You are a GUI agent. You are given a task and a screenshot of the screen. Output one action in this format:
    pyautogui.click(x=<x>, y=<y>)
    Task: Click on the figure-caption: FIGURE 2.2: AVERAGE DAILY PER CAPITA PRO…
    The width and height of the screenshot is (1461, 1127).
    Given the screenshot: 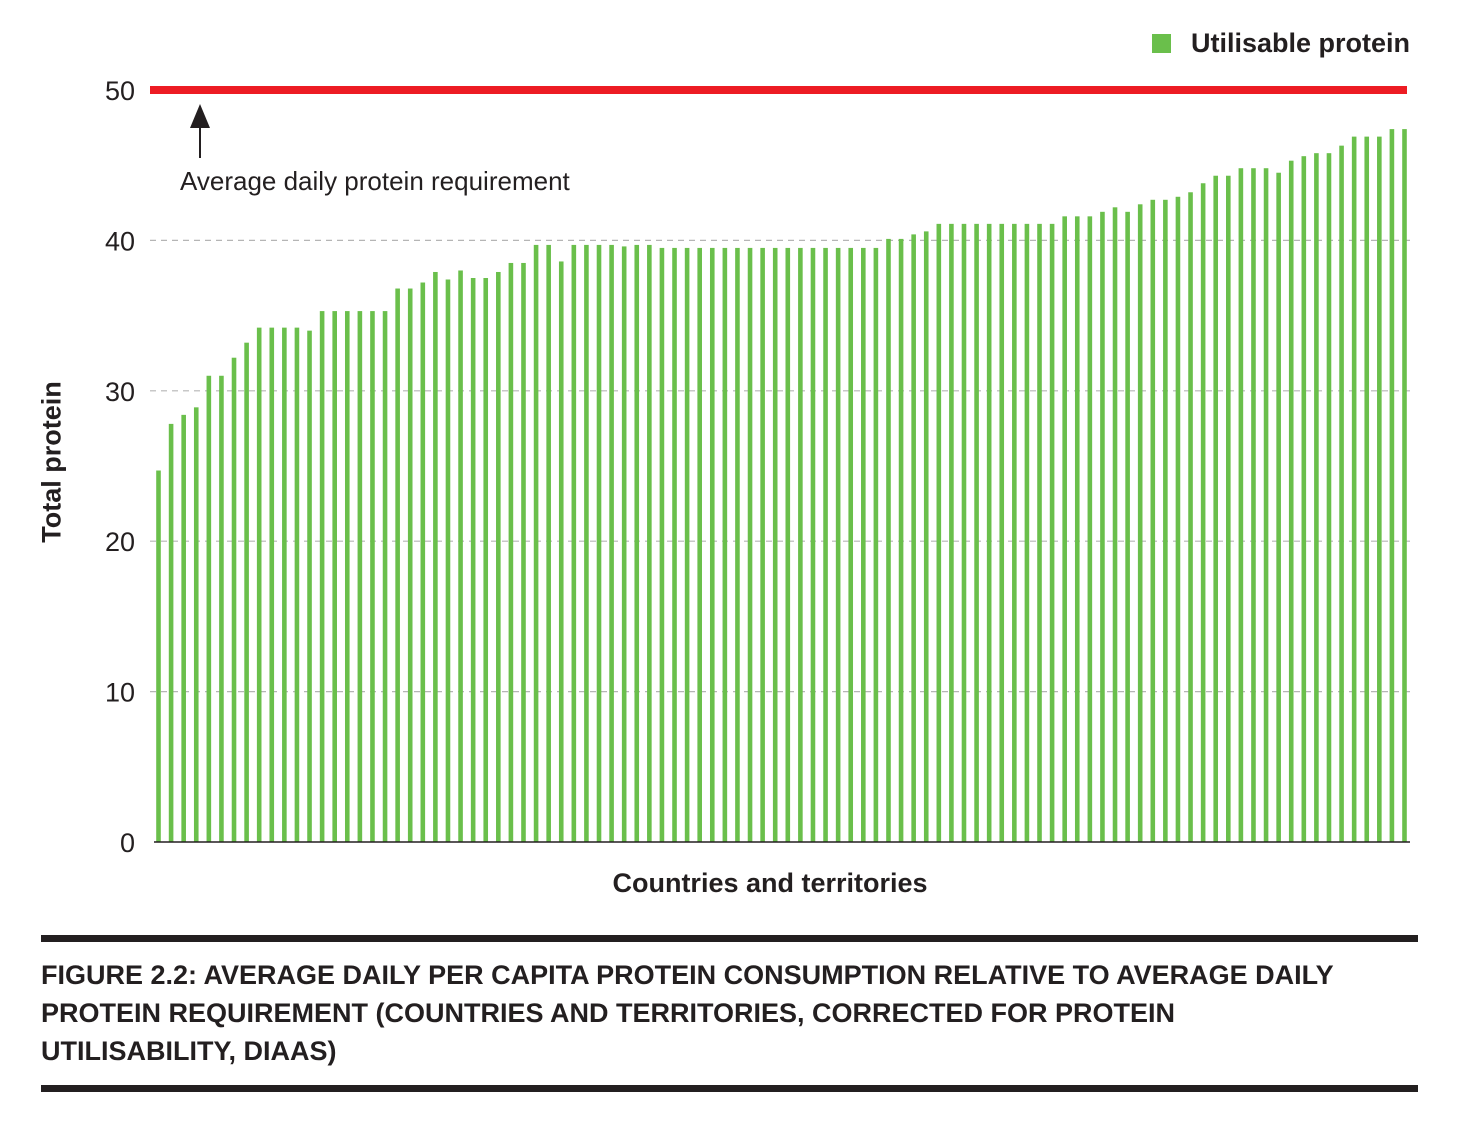 What is the action you would take?
    pyautogui.click(x=687, y=1013)
    